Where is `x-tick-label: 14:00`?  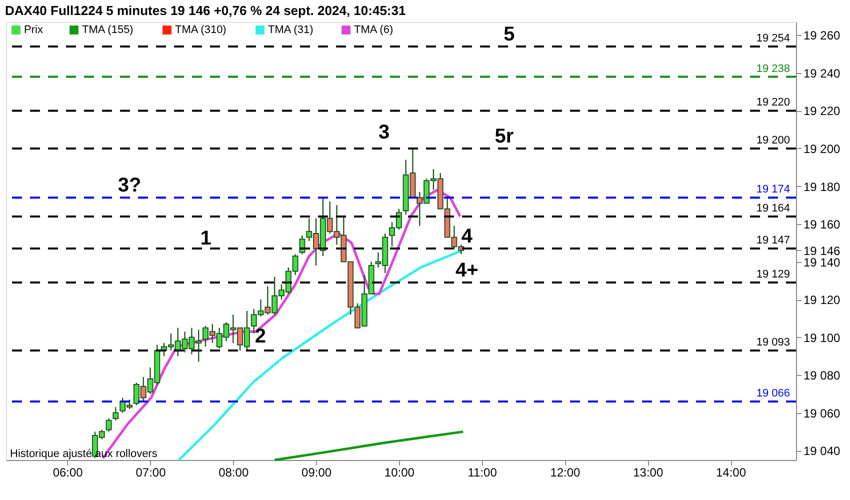 x-tick-label: 14:00 is located at coordinates (731, 473).